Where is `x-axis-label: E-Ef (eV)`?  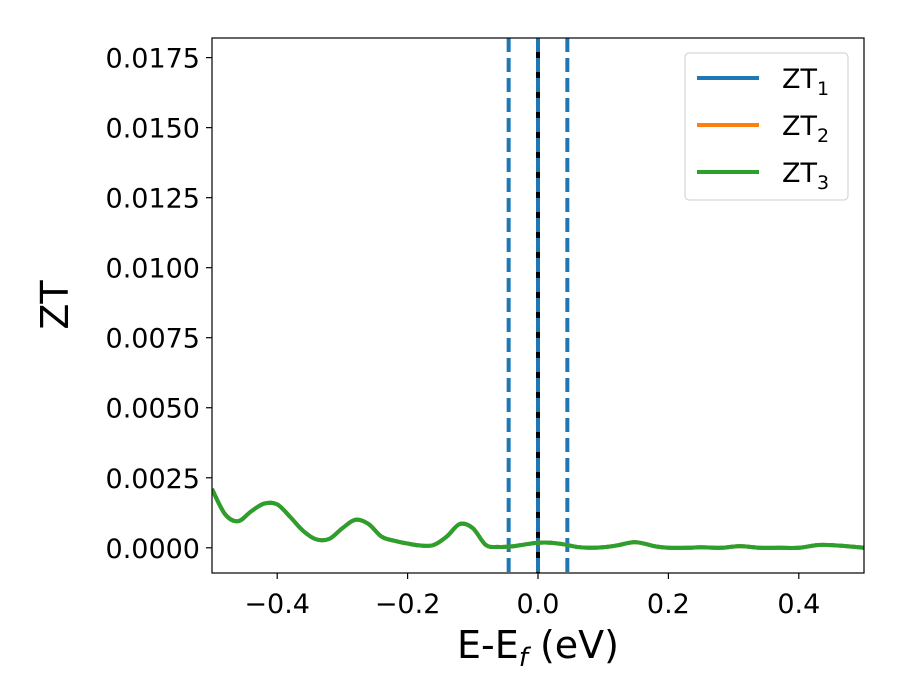 x-axis-label: E-Ef (eV) is located at coordinates (538, 648).